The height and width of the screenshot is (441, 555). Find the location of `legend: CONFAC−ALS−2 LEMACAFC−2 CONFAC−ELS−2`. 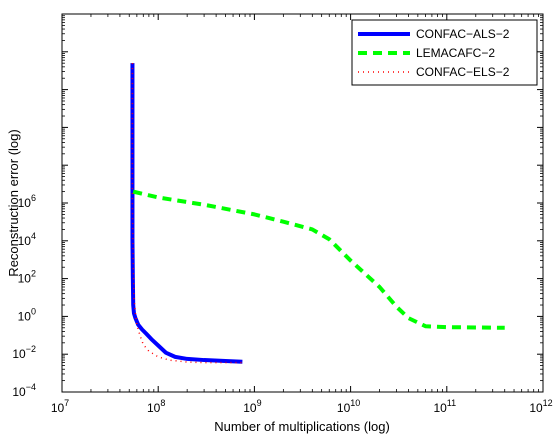

legend: CONFAC−ALS−2 LEMACAFC−2 CONFAC−ELS−2 is located at coordinates (444, 52).